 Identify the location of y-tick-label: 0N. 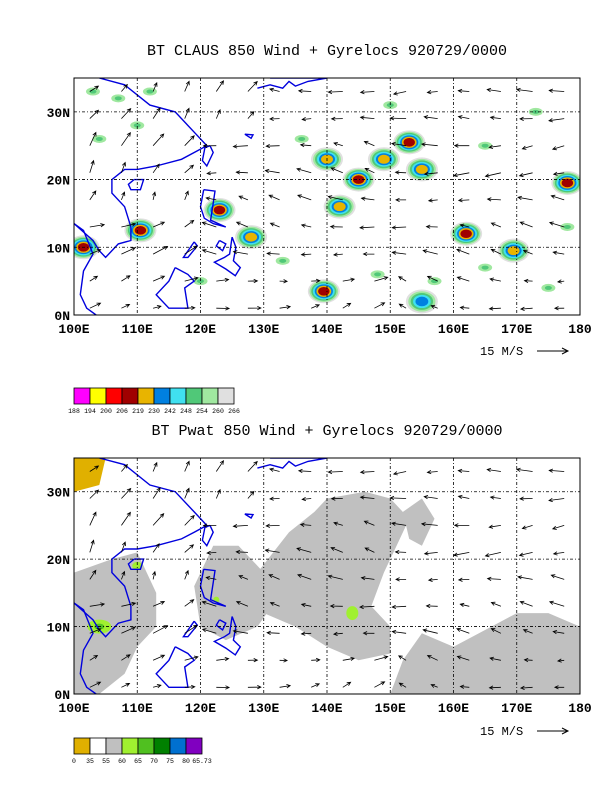
(62, 316).